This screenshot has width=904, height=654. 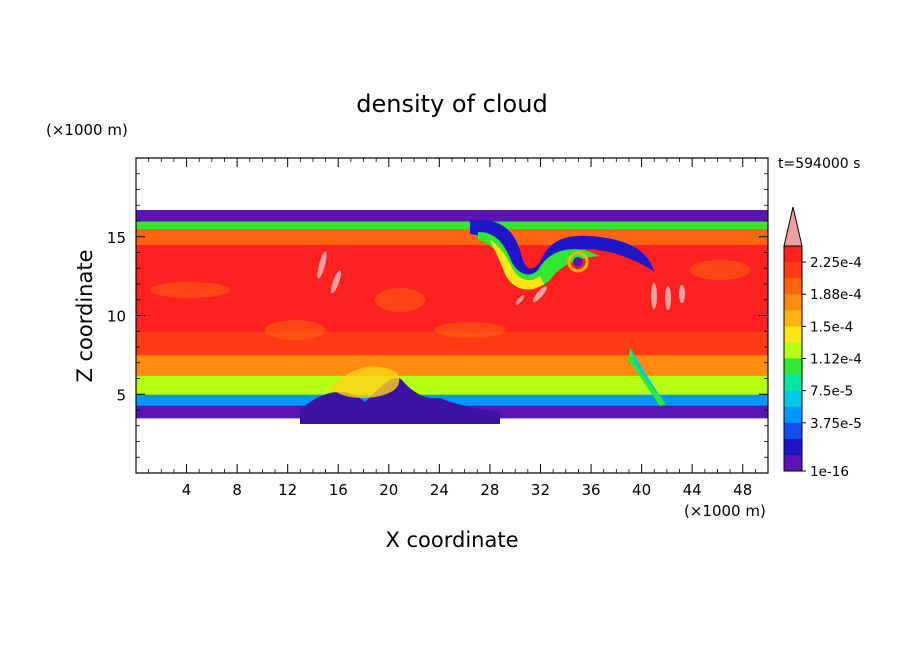 I want to click on chart-title: density of cloud, so click(x=451, y=104).